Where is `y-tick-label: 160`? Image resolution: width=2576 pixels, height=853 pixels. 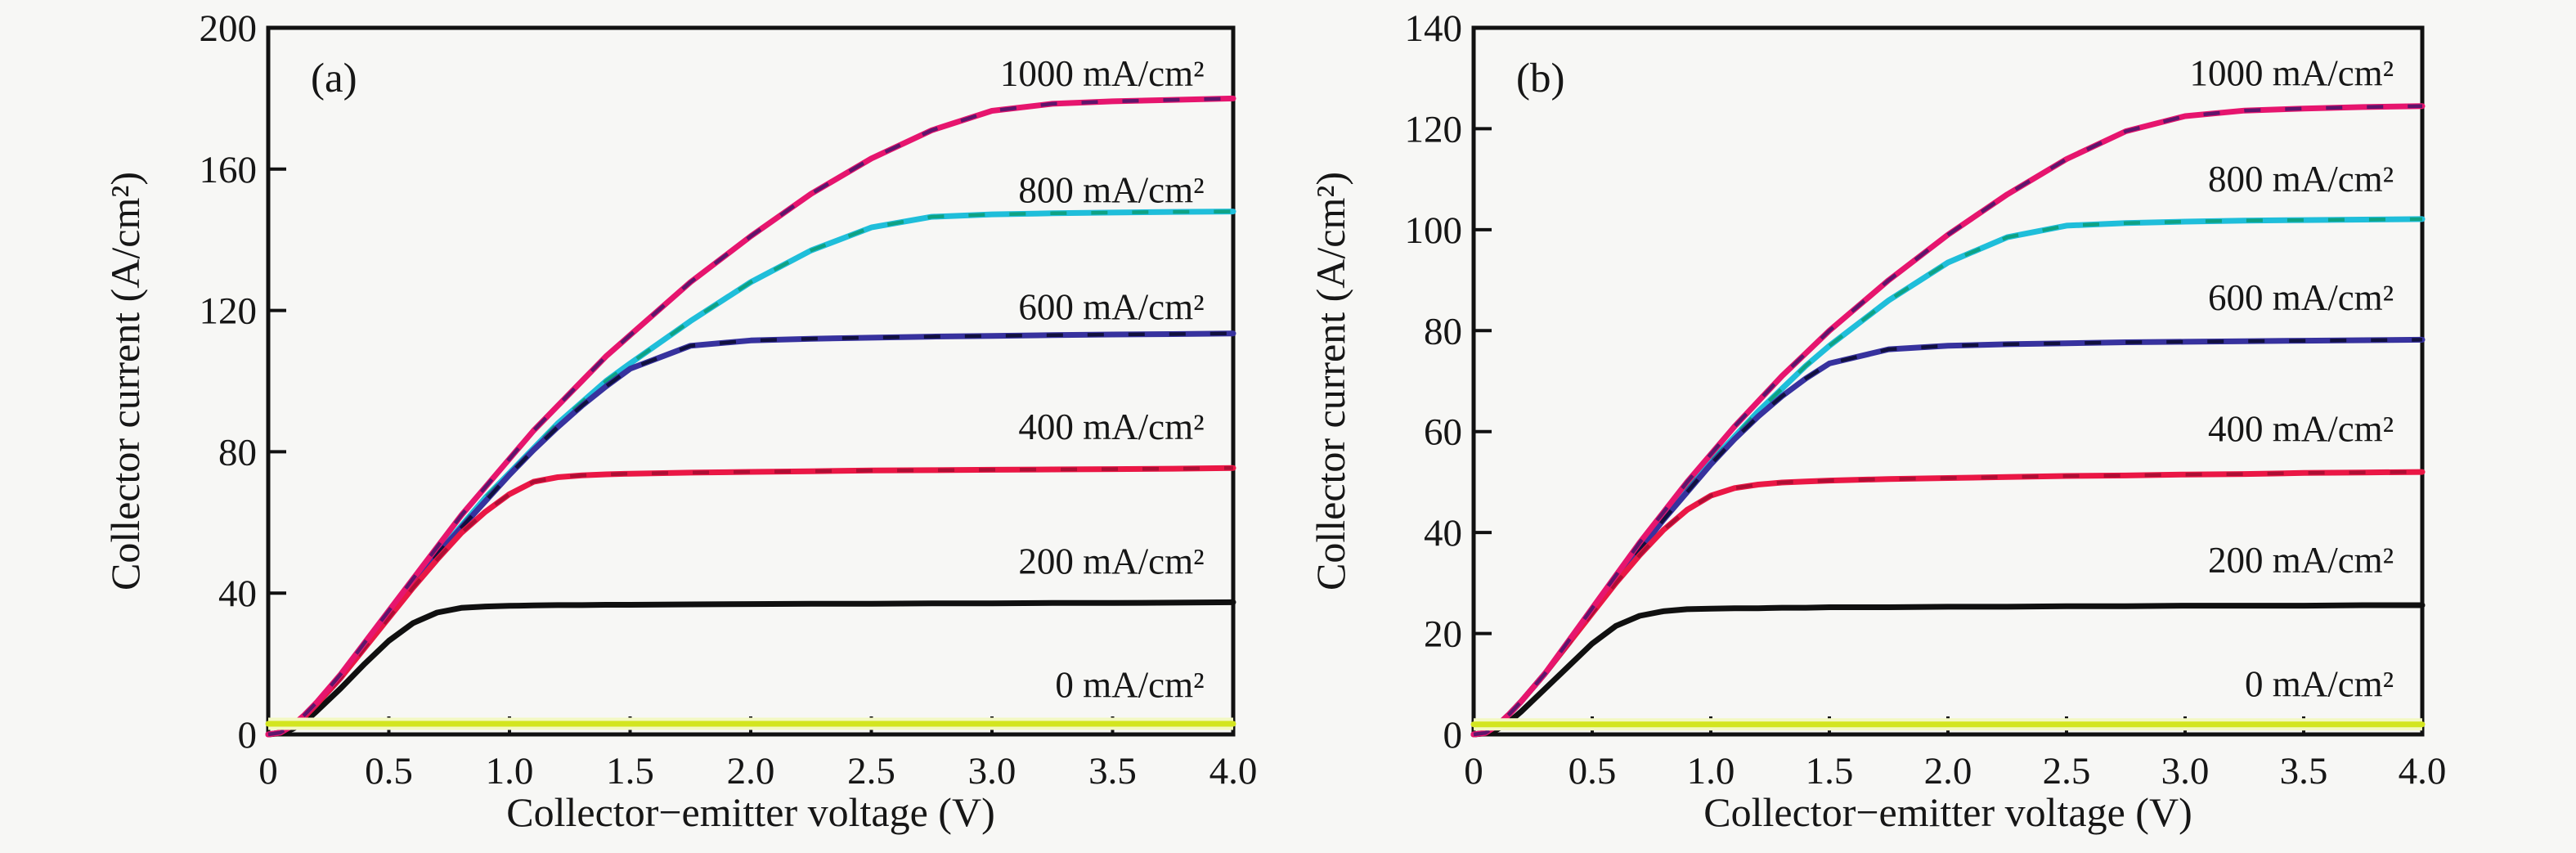
y-tick-label: 160 is located at coordinates (229, 170).